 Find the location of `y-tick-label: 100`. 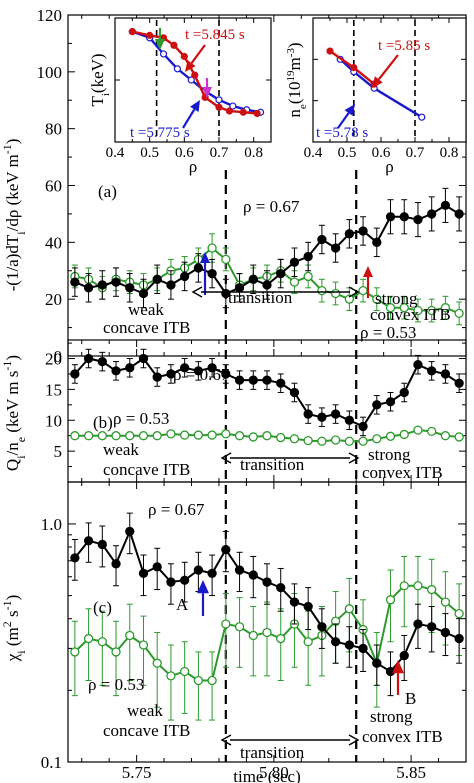

y-tick-label: 100 is located at coordinates (50, 72).